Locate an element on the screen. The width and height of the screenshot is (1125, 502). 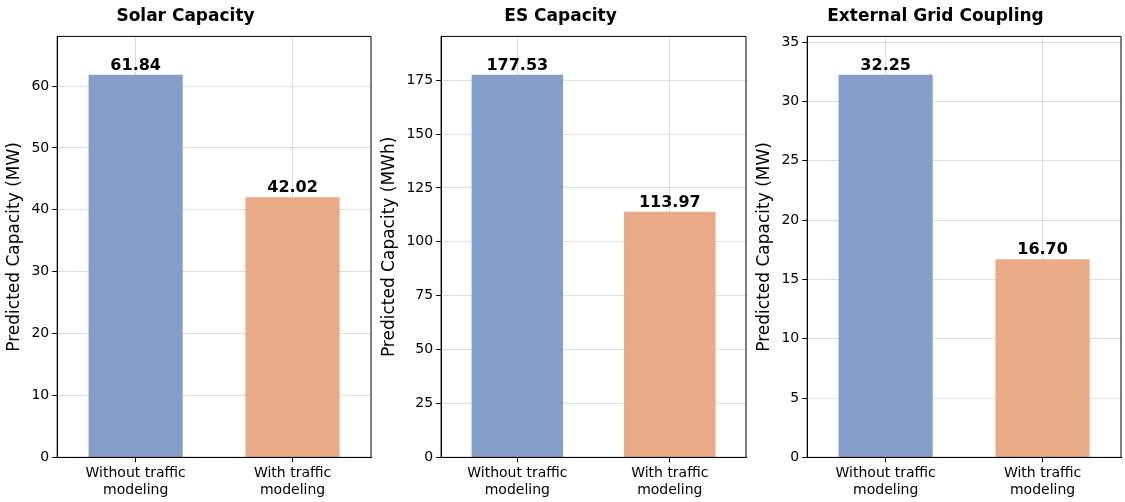
data-label: 42.02 is located at coordinates (292, 187).